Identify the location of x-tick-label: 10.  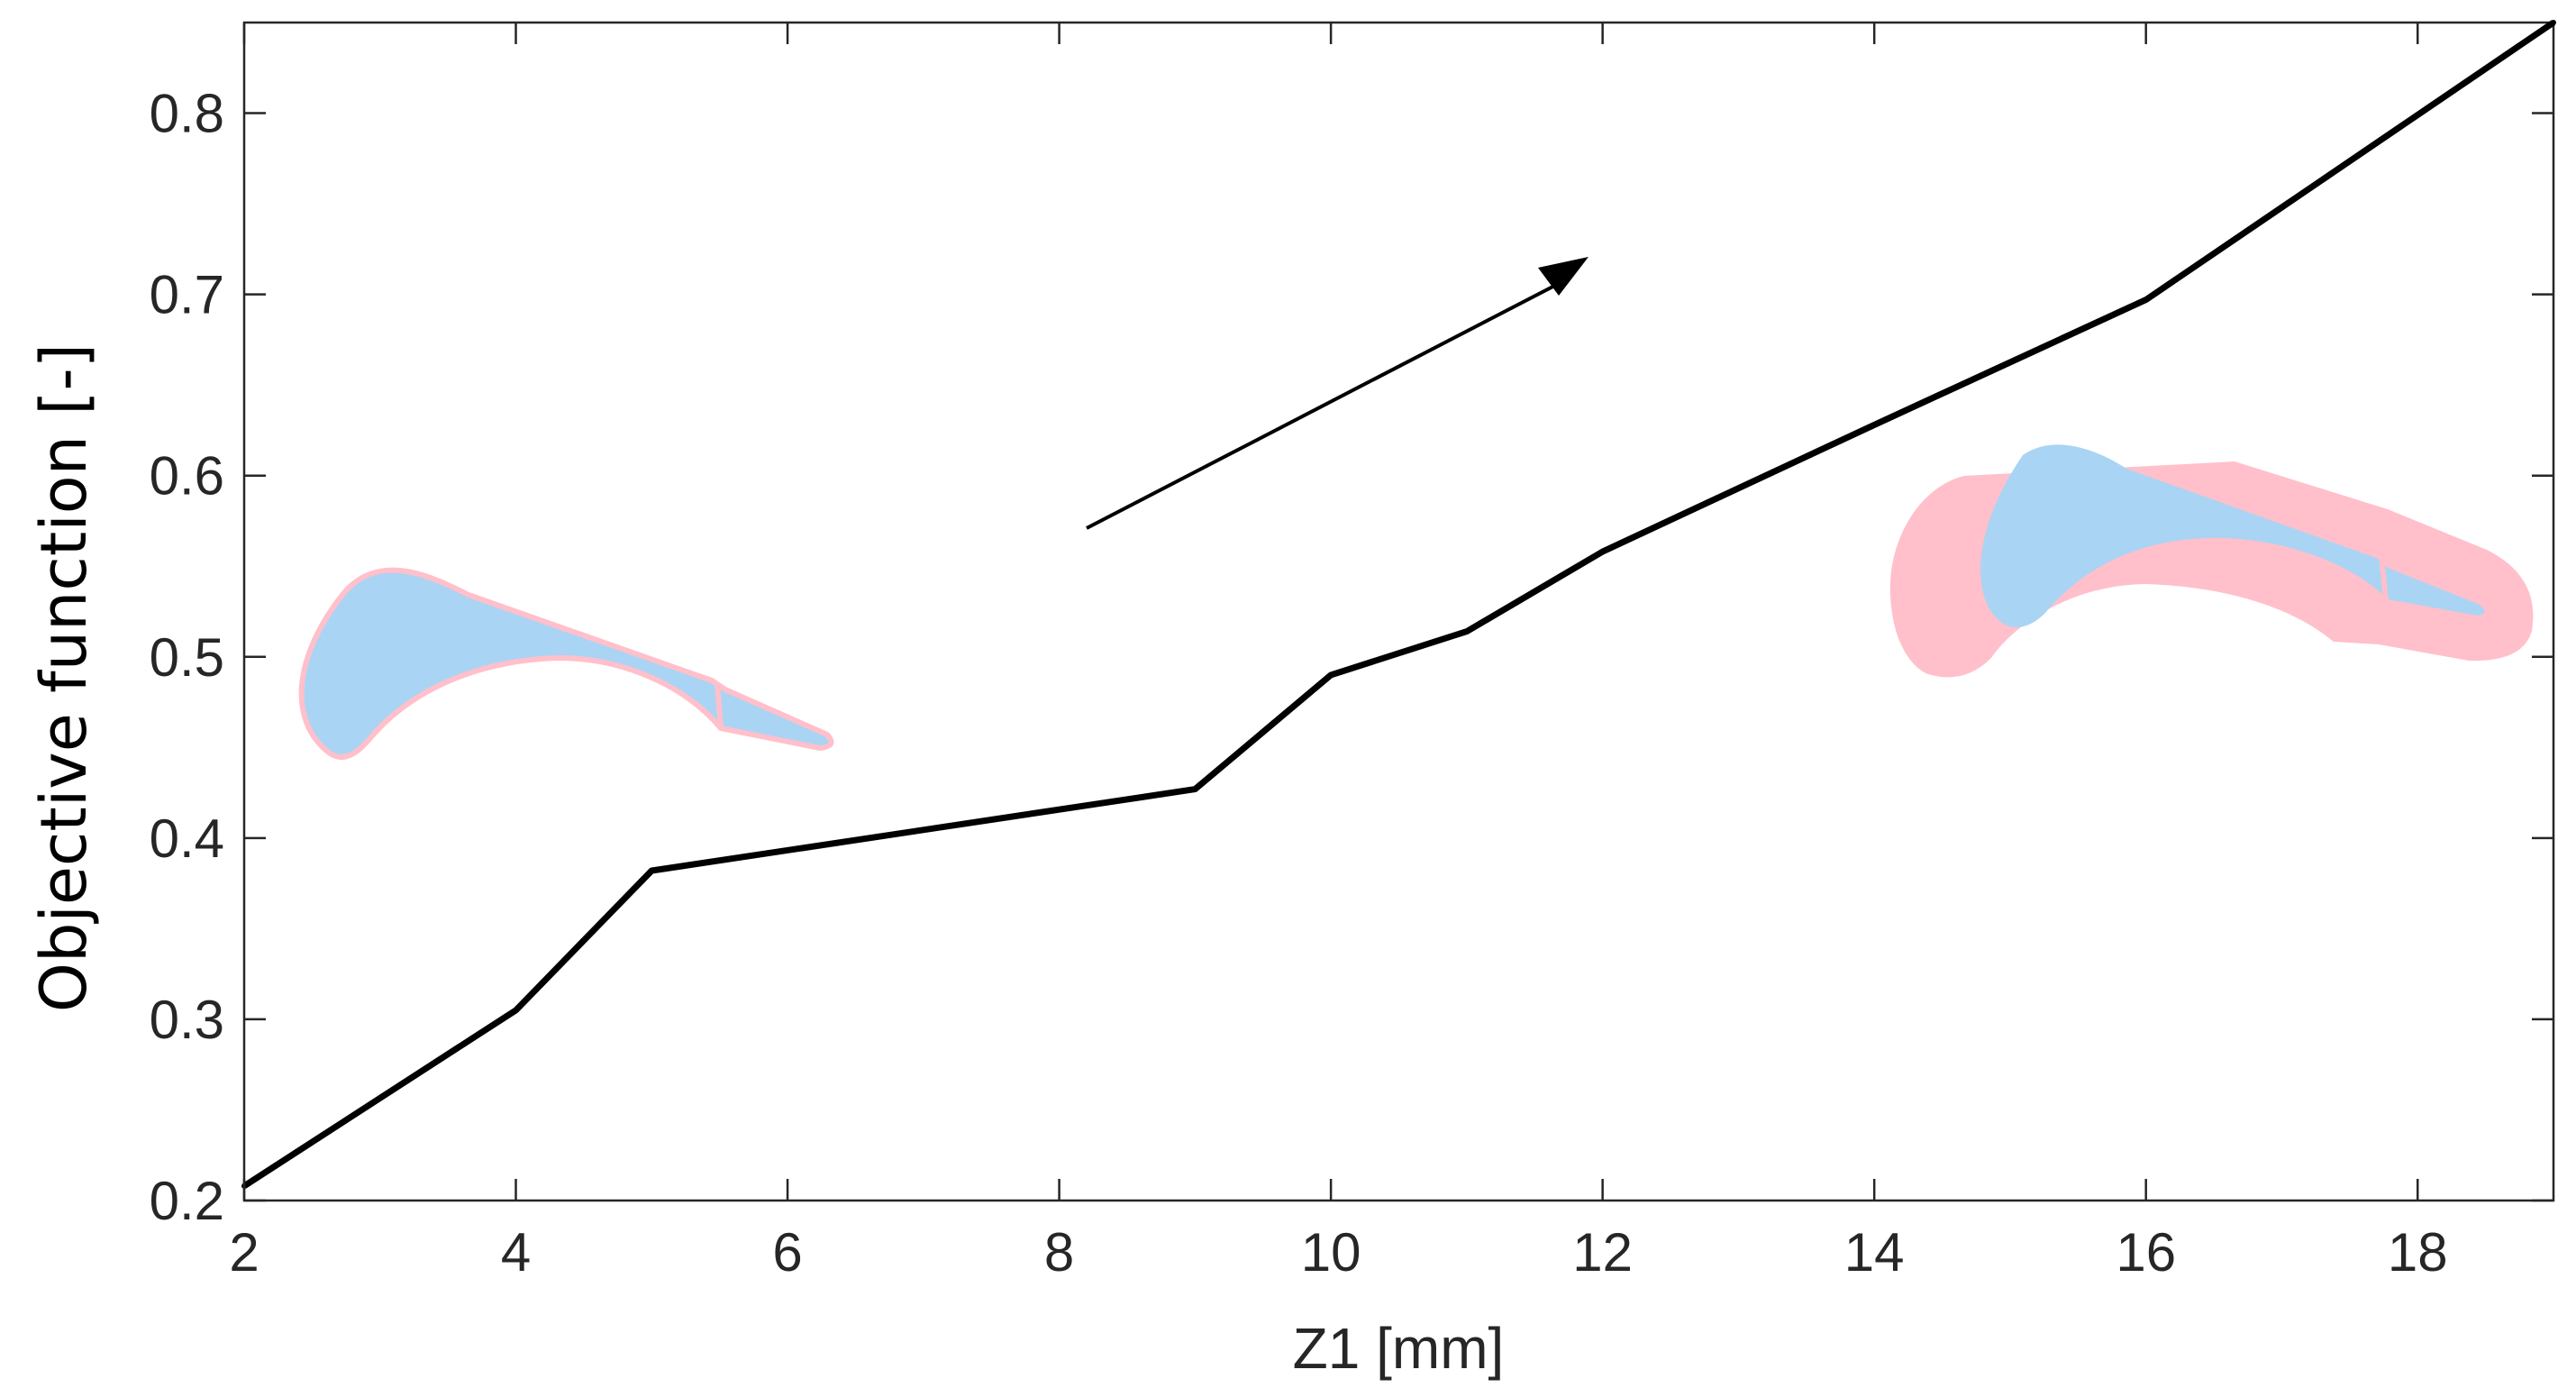
(1331, 1252).